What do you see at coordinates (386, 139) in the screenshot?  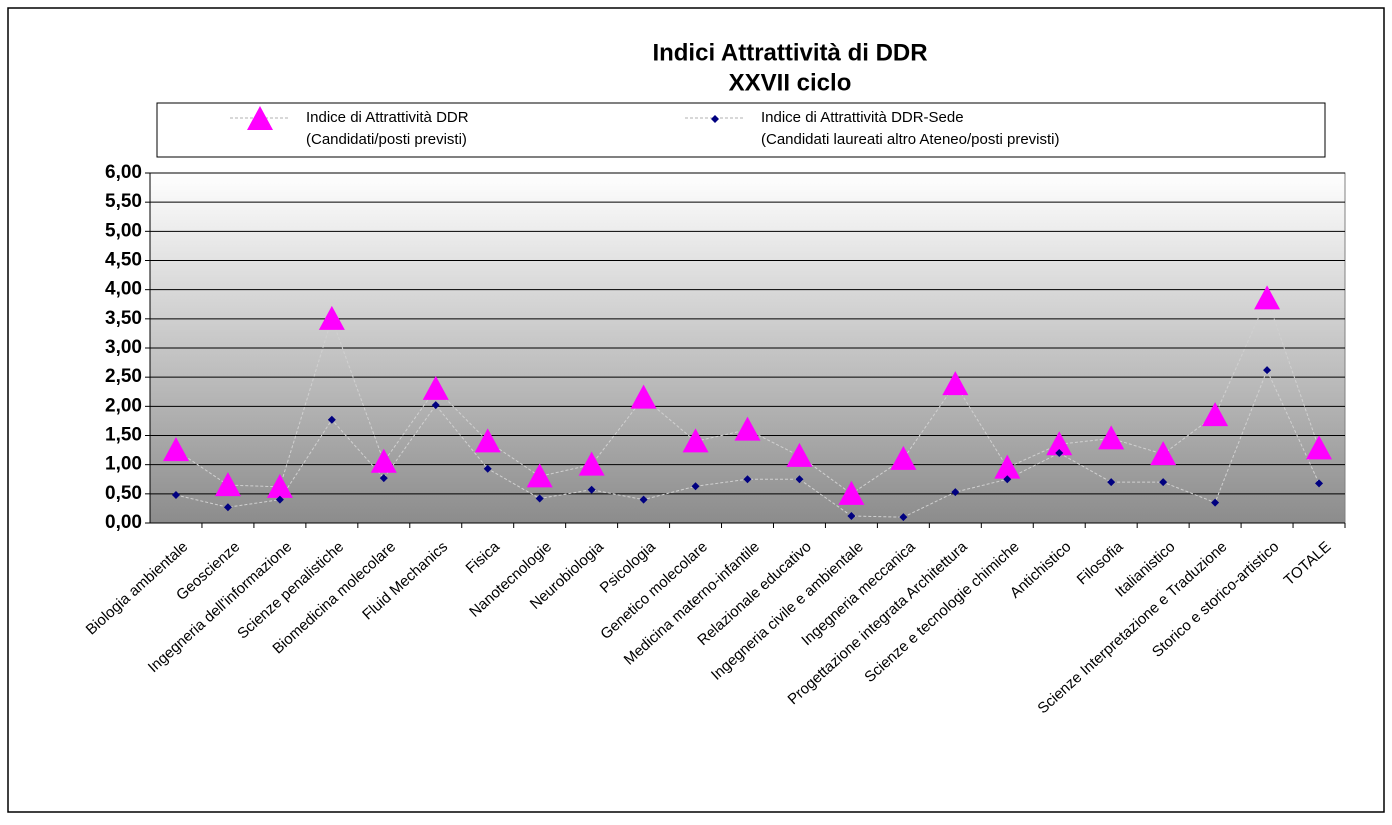 I see `legend-detail: (Candidati/posti previsti)` at bounding box center [386, 139].